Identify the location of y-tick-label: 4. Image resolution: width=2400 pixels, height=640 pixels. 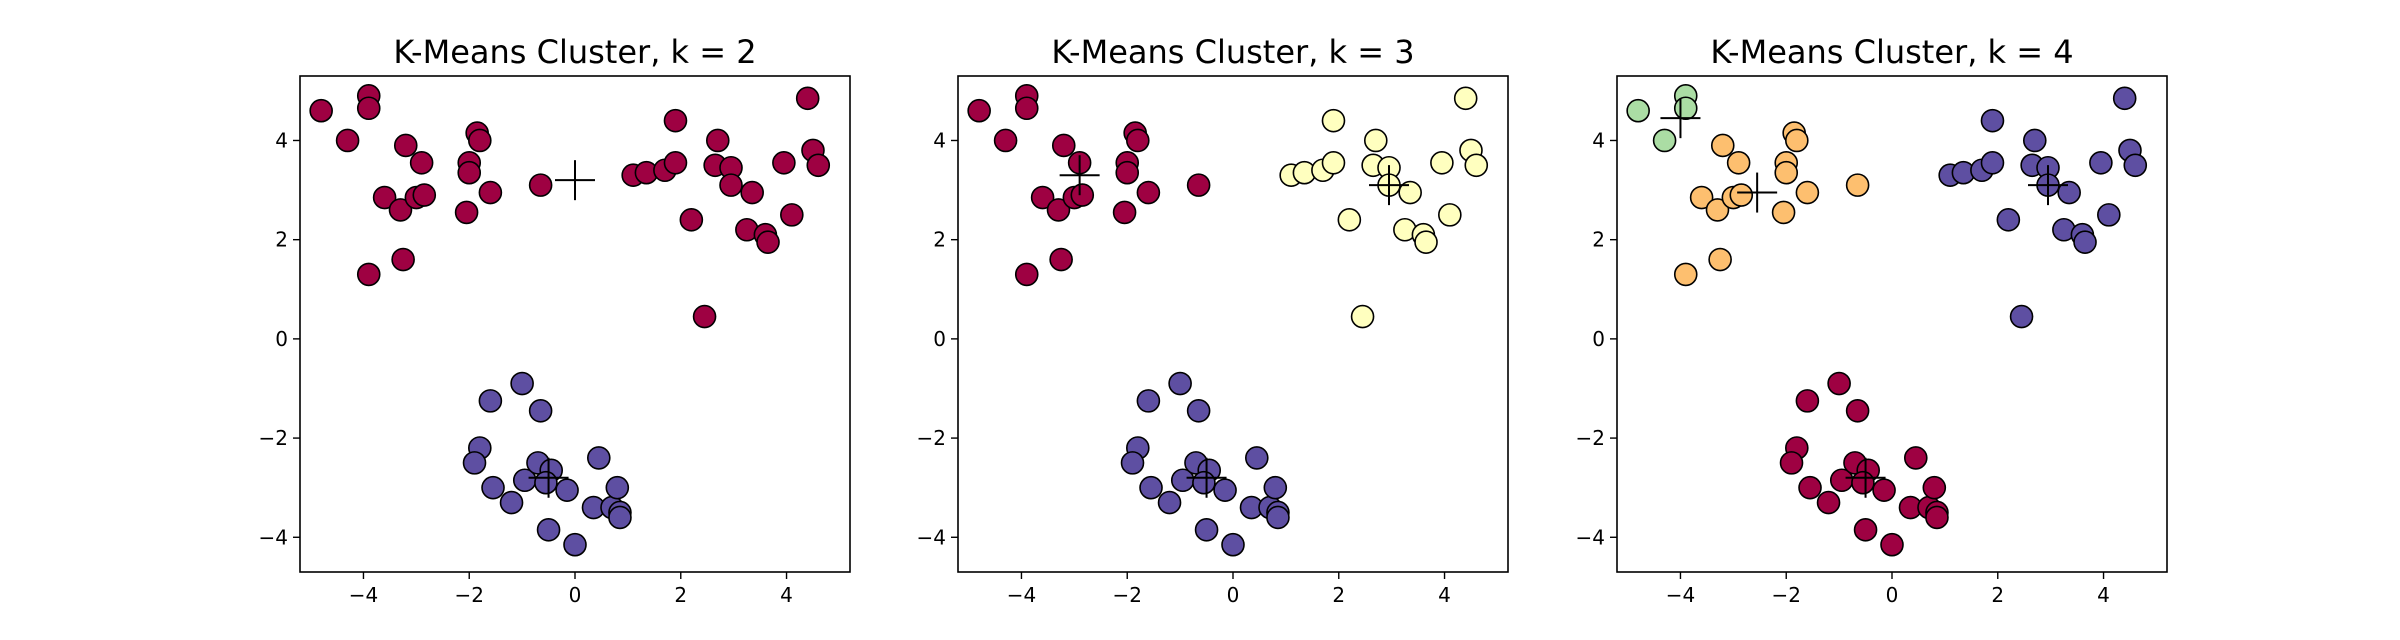
(1598, 140).